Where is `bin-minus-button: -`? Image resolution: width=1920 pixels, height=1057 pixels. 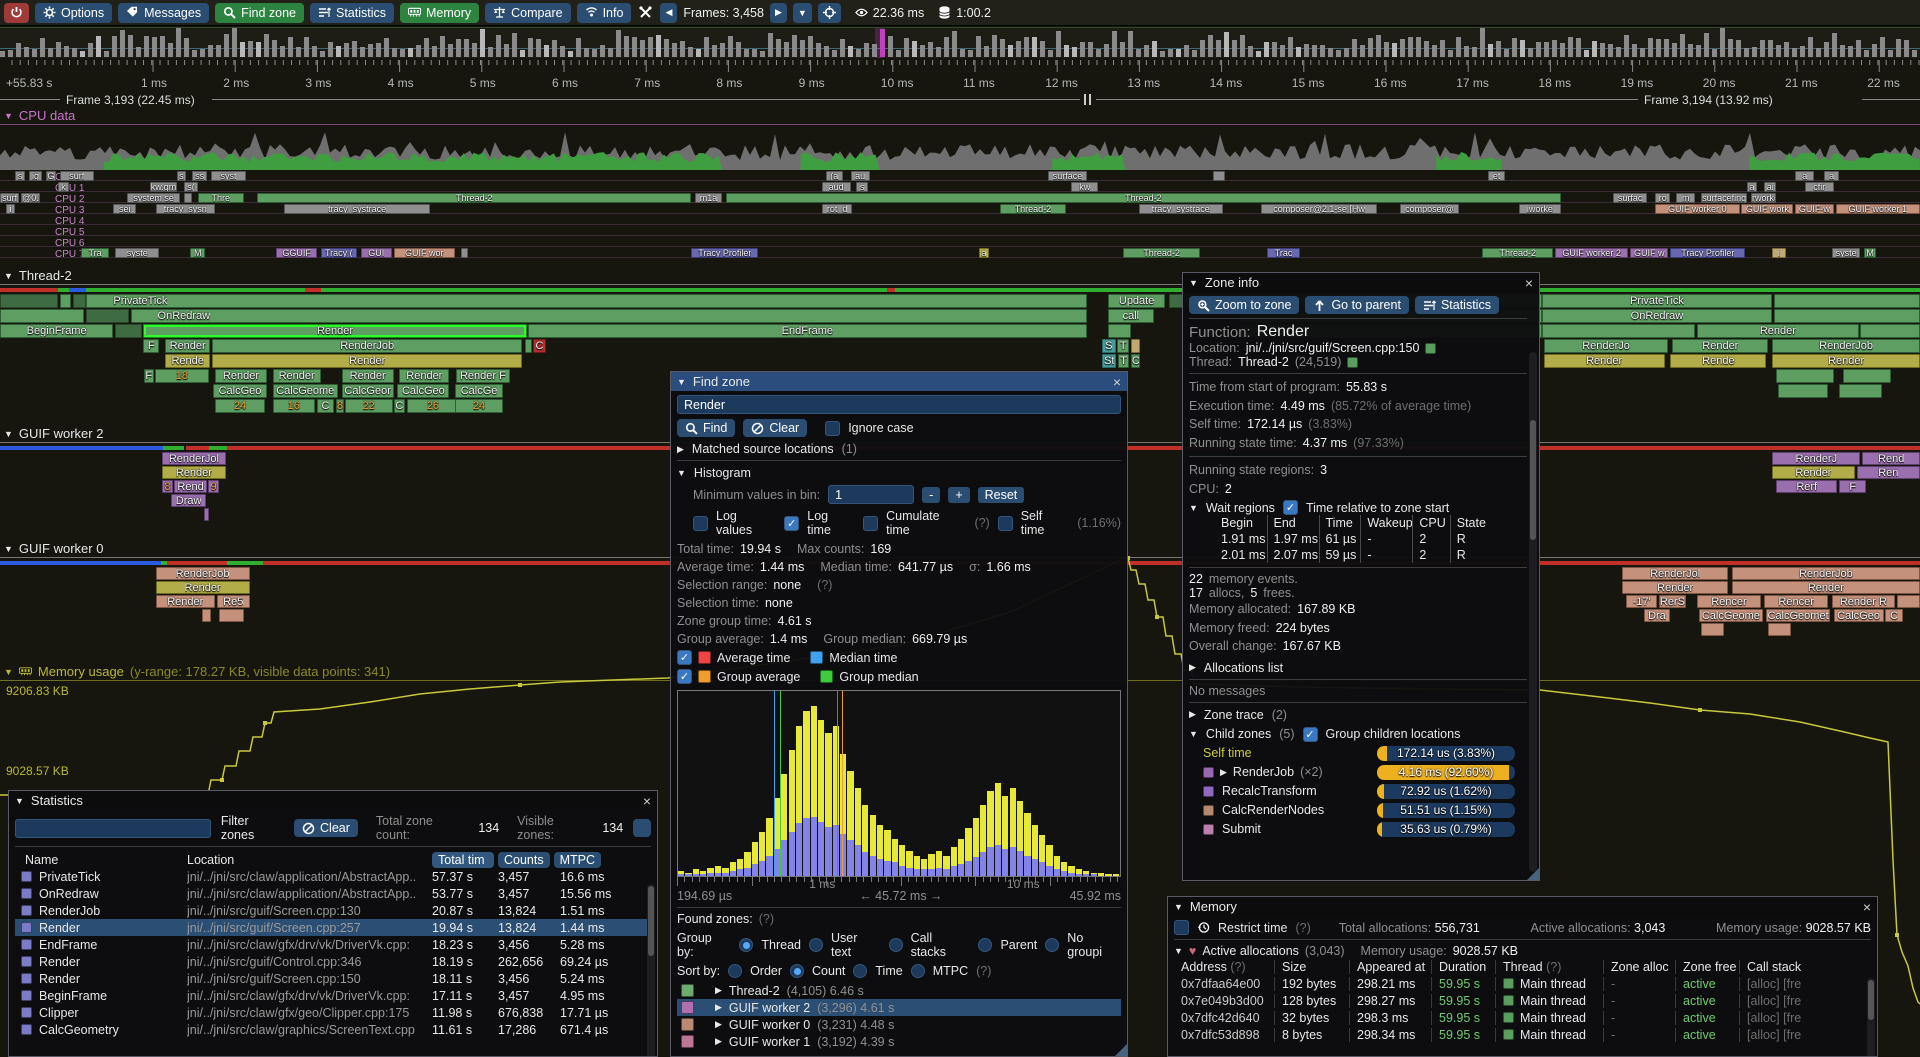 bin-minus-button: - is located at coordinates (931, 494).